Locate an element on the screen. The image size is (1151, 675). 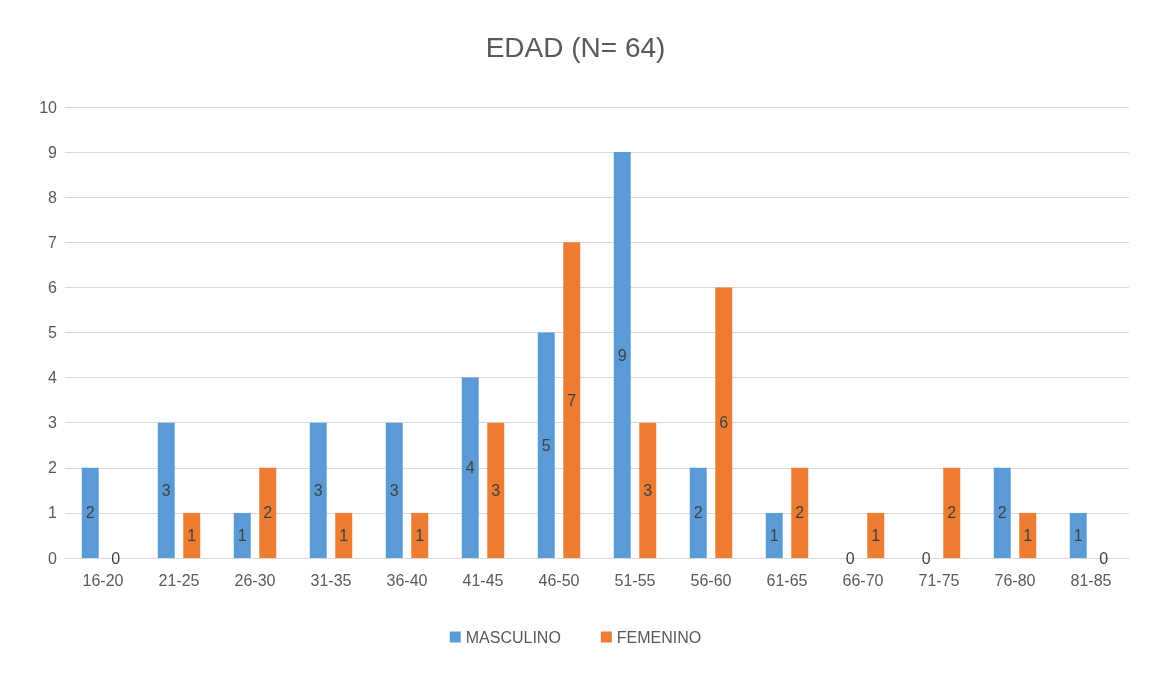
y-tick-label: 7 is located at coordinates (53, 242).